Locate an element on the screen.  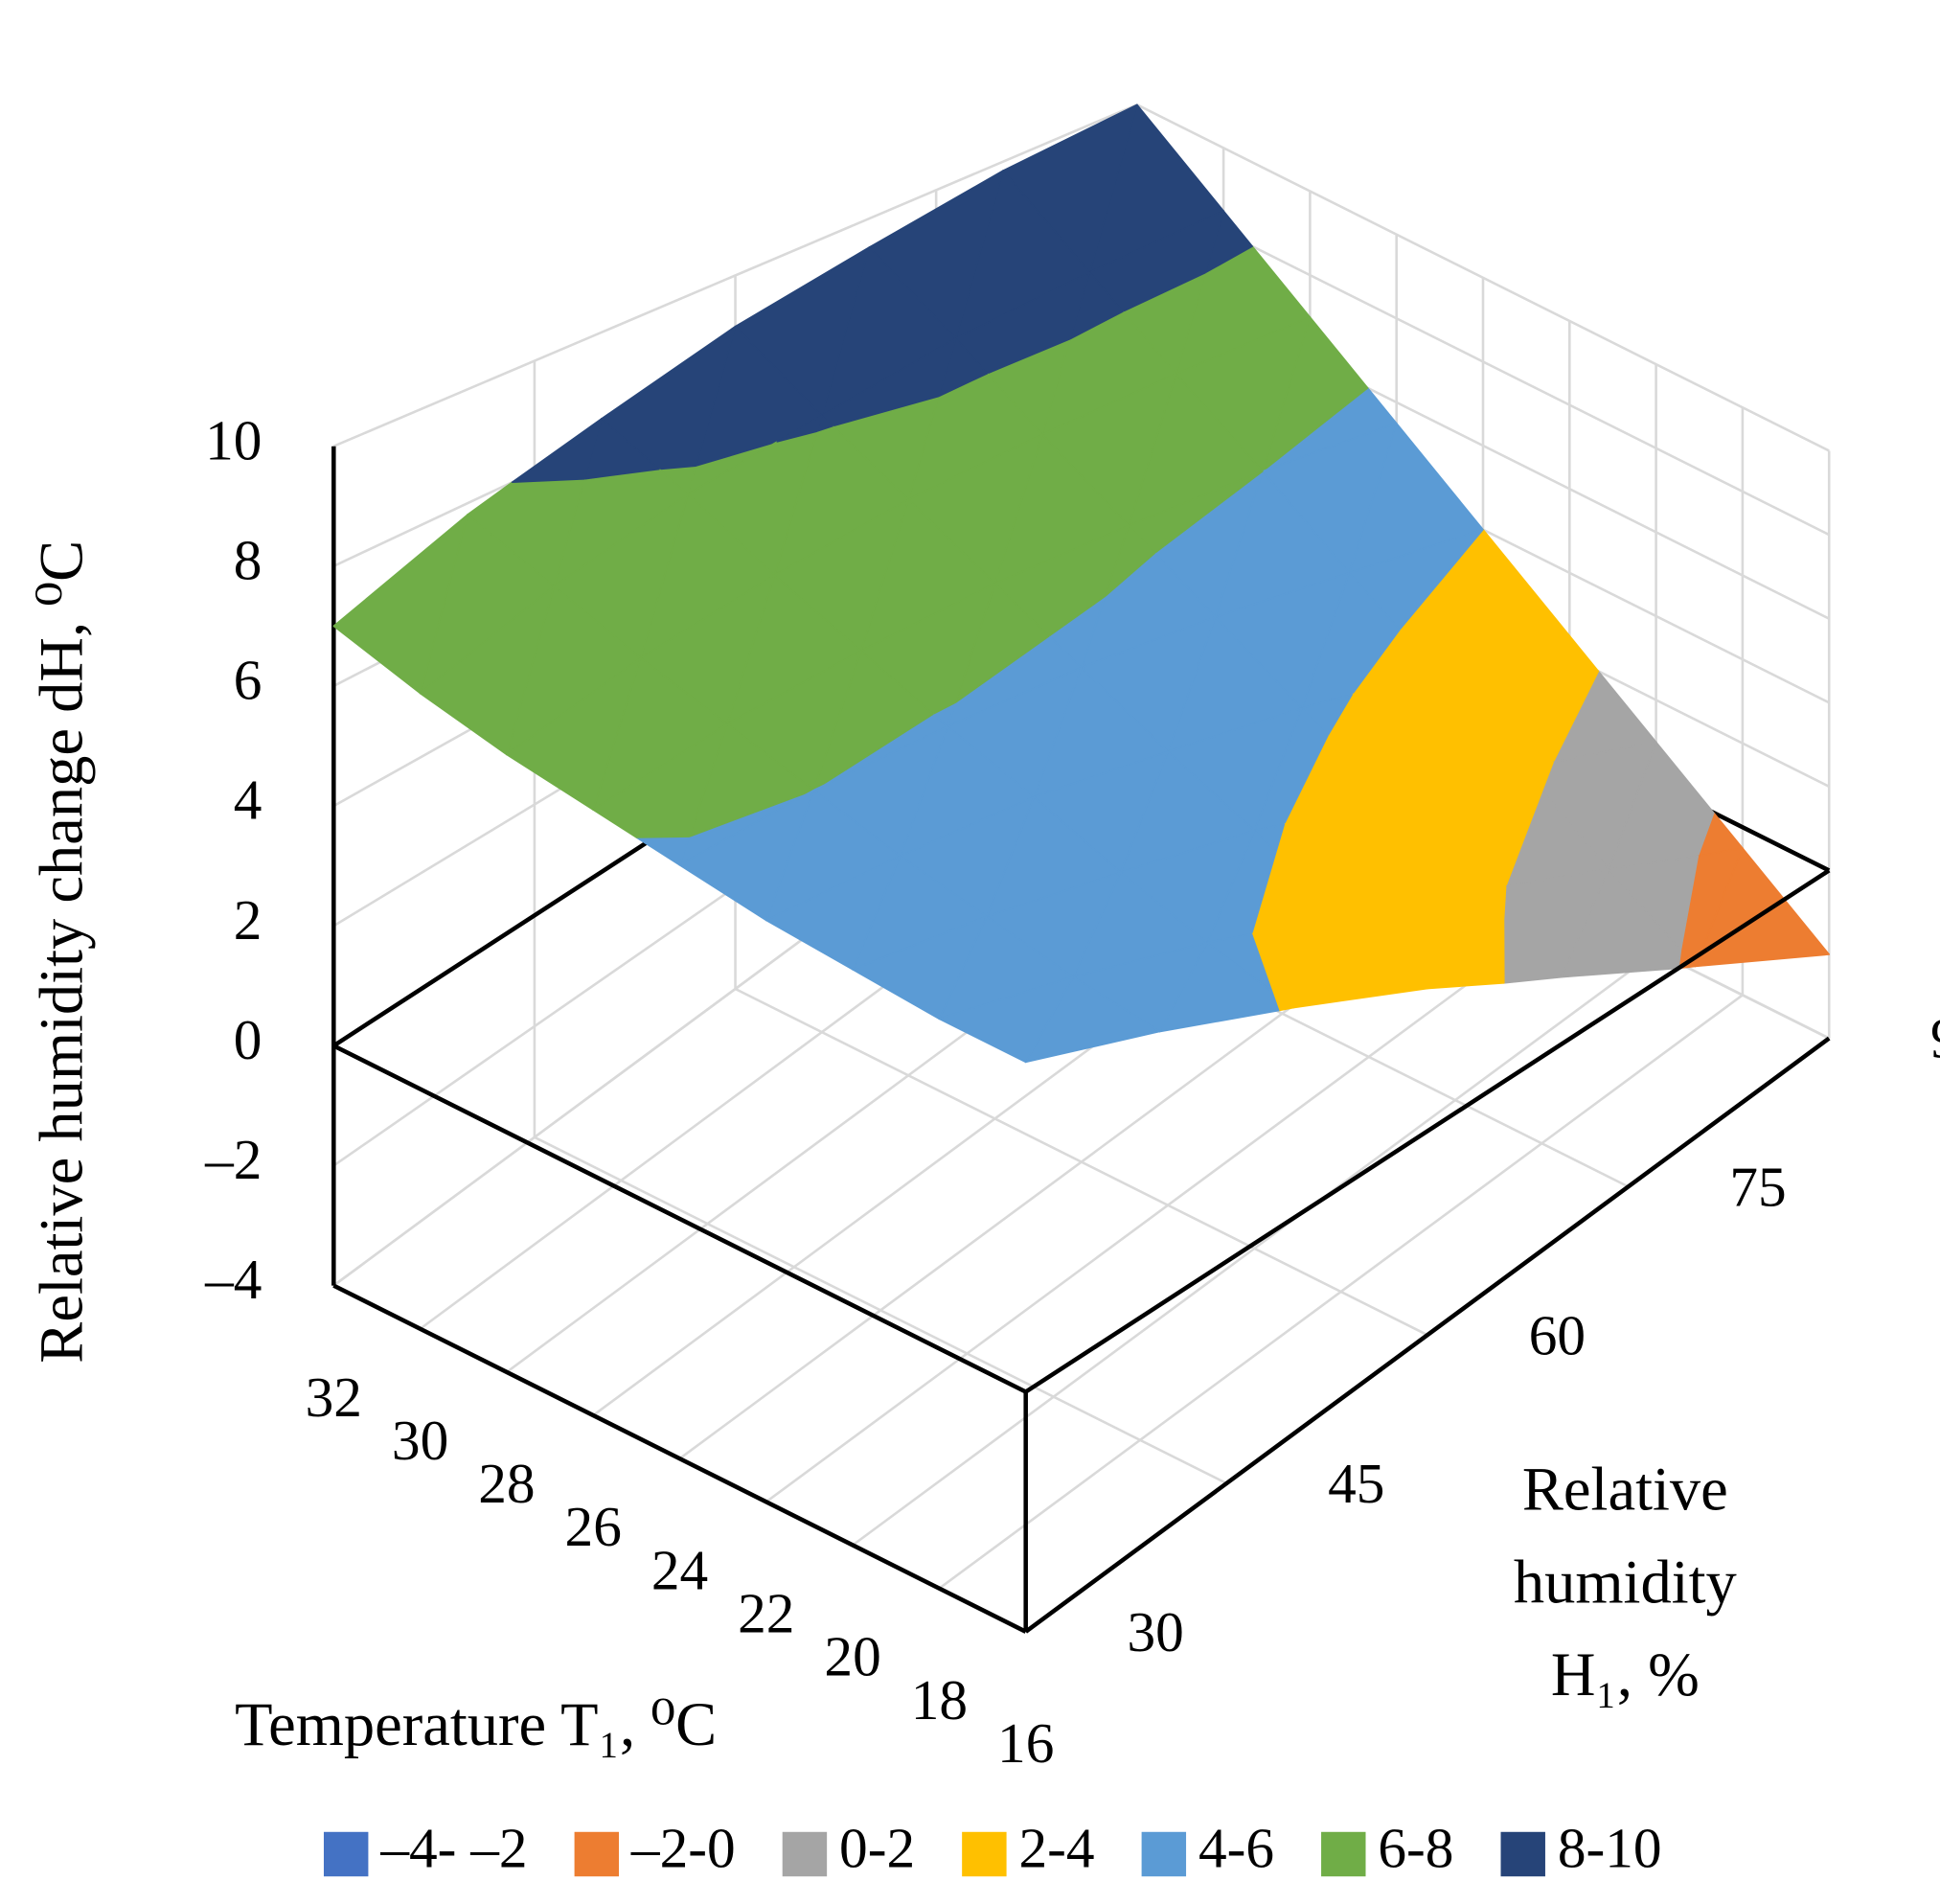
z-tick-label: 10 is located at coordinates (233, 440).